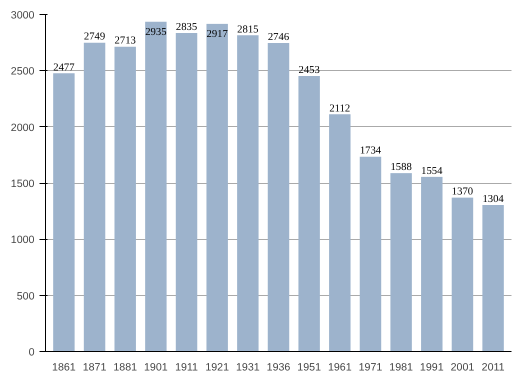  What do you see at coordinates (309, 367) in the screenshot?
I see `x-tick-label: 1951` at bounding box center [309, 367].